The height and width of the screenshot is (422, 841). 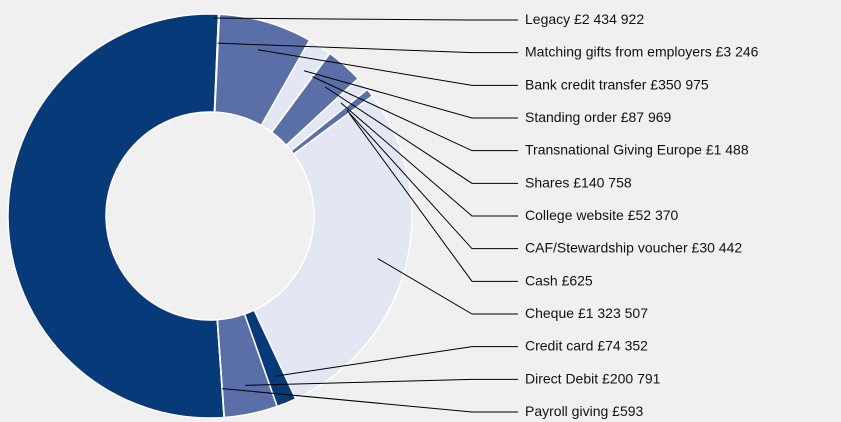 I want to click on slice-label: Payroll giving £593, so click(x=584, y=411).